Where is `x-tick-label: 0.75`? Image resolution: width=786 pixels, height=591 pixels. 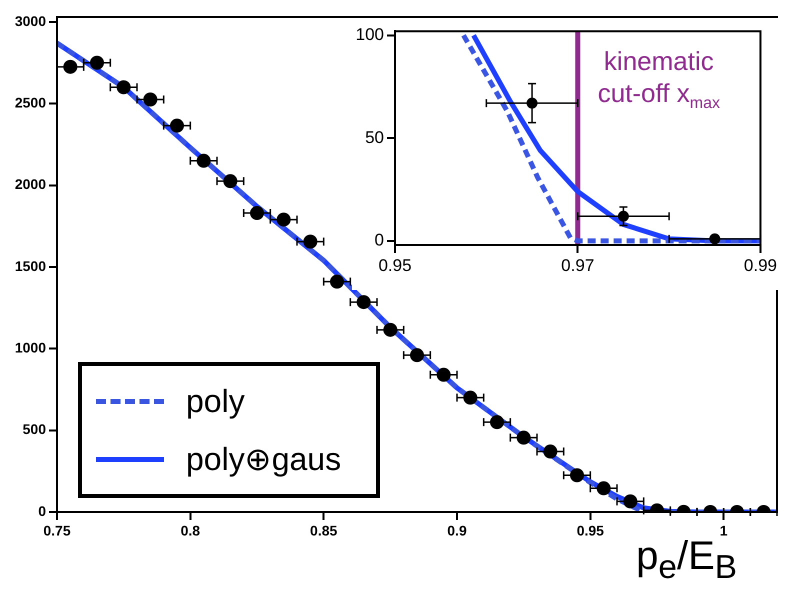
x-tick-label: 0.75 is located at coordinates (57, 530).